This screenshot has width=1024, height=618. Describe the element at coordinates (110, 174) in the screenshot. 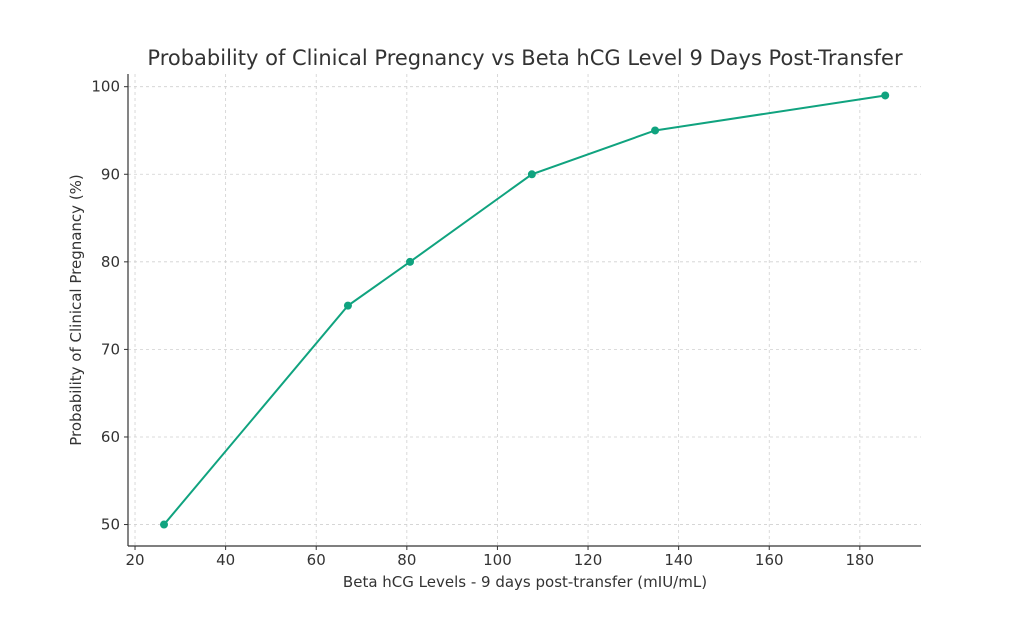

I see `y-tick-label: 90` at that location.